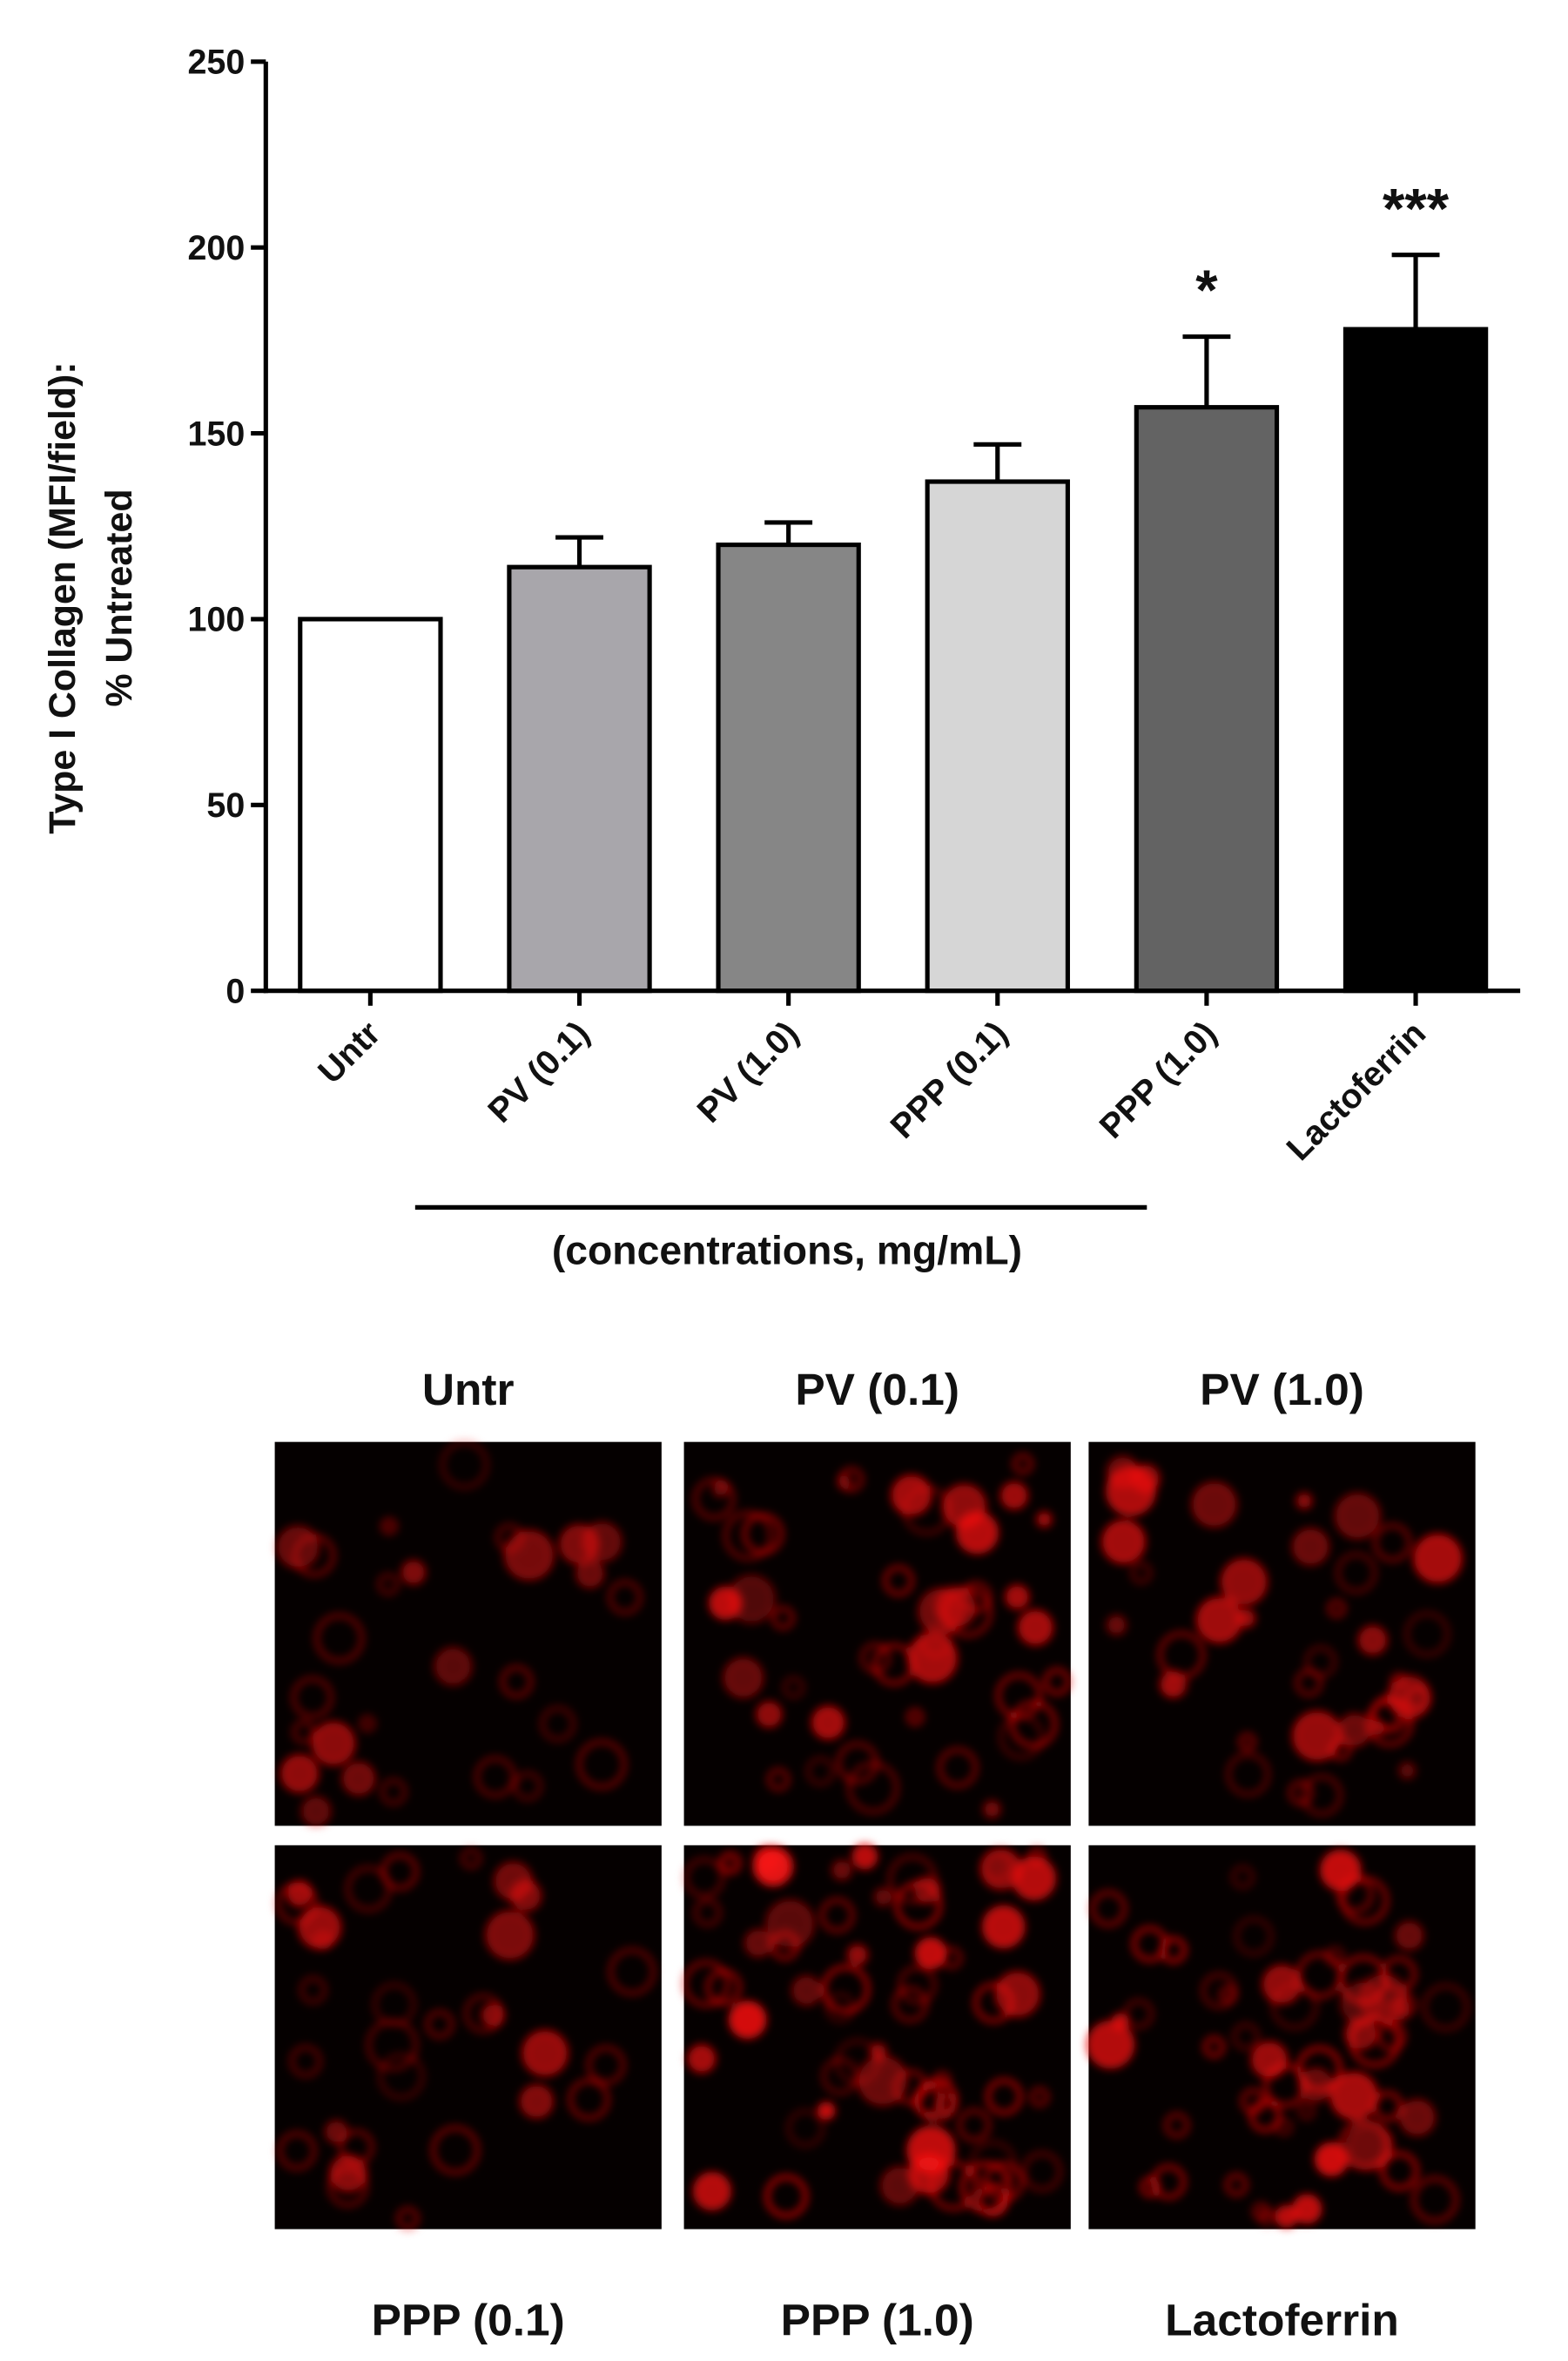 This screenshot has height=2361, width=1568. What do you see at coordinates (216, 248) in the screenshot?
I see `y-tick-label: 200` at bounding box center [216, 248].